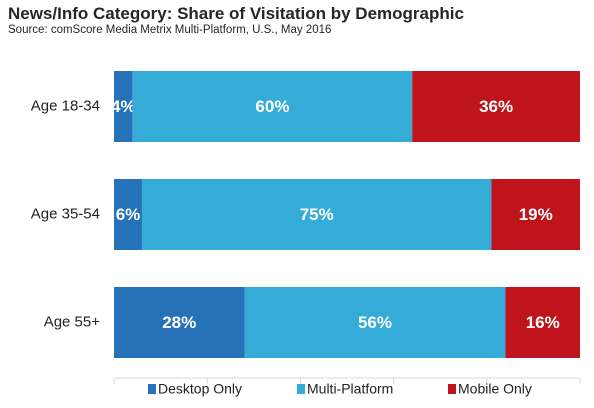  I want to click on data-label: 75%, so click(317, 214).